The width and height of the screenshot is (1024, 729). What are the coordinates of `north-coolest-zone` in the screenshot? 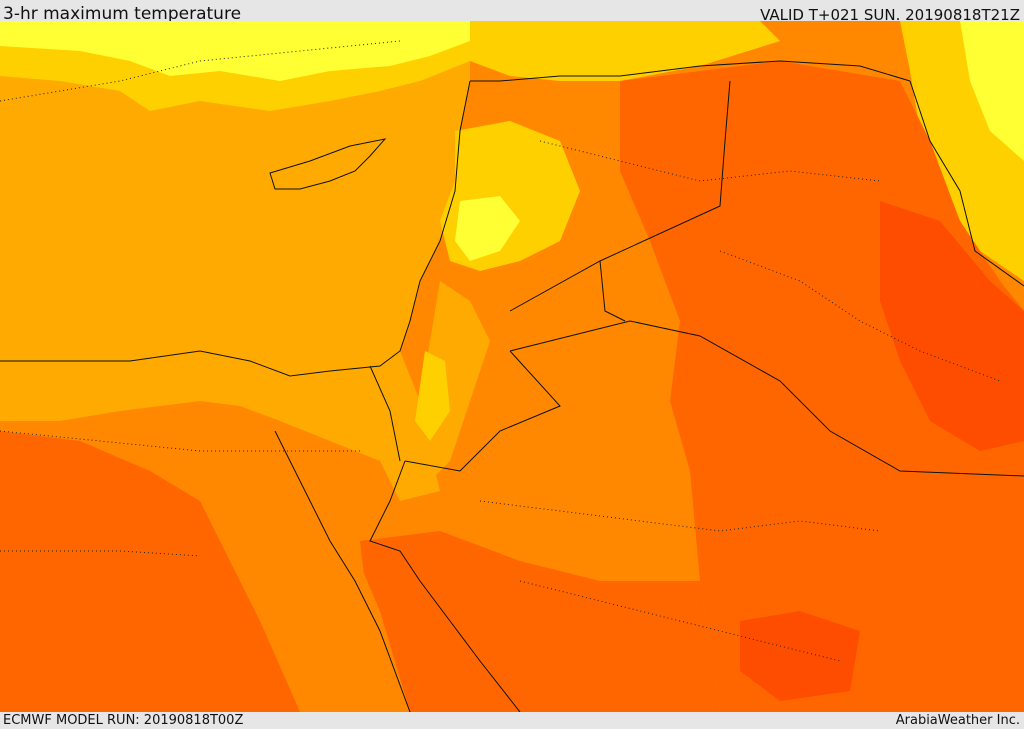 It's located at (235, 51).